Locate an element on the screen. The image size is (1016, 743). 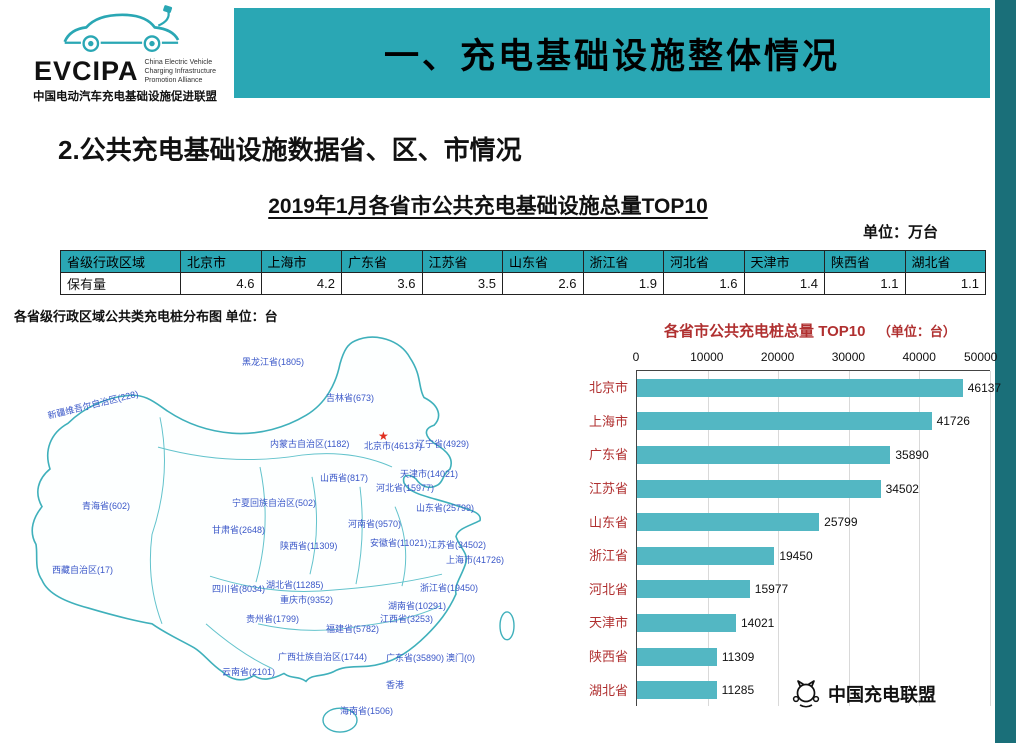
bar-row: 11285 is located at coordinates (813, 690).